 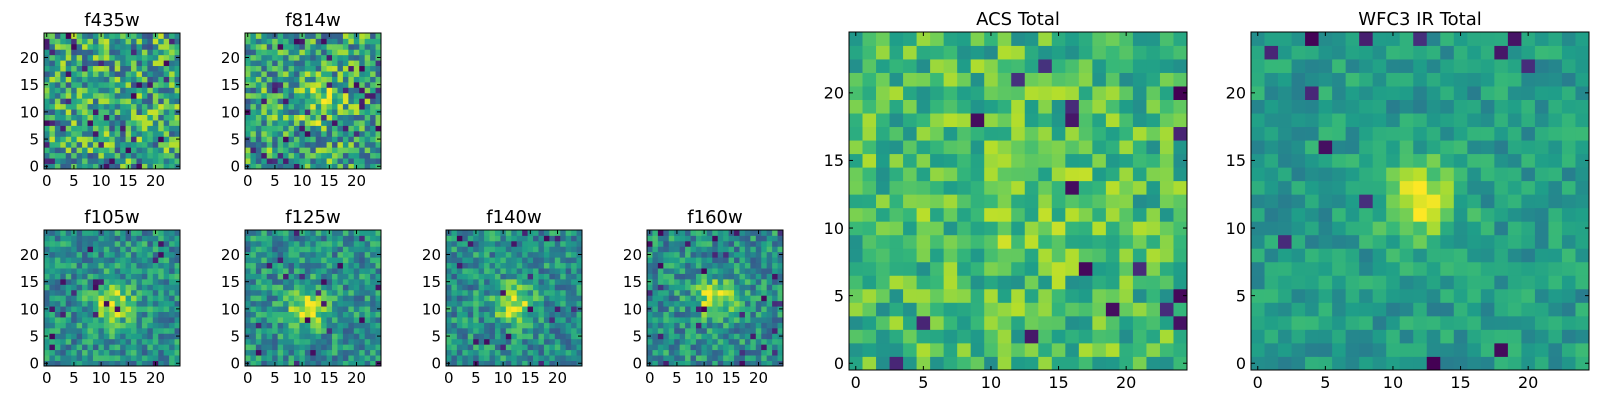 I want to click on y-tick-label: 5, so click(x=235, y=336).